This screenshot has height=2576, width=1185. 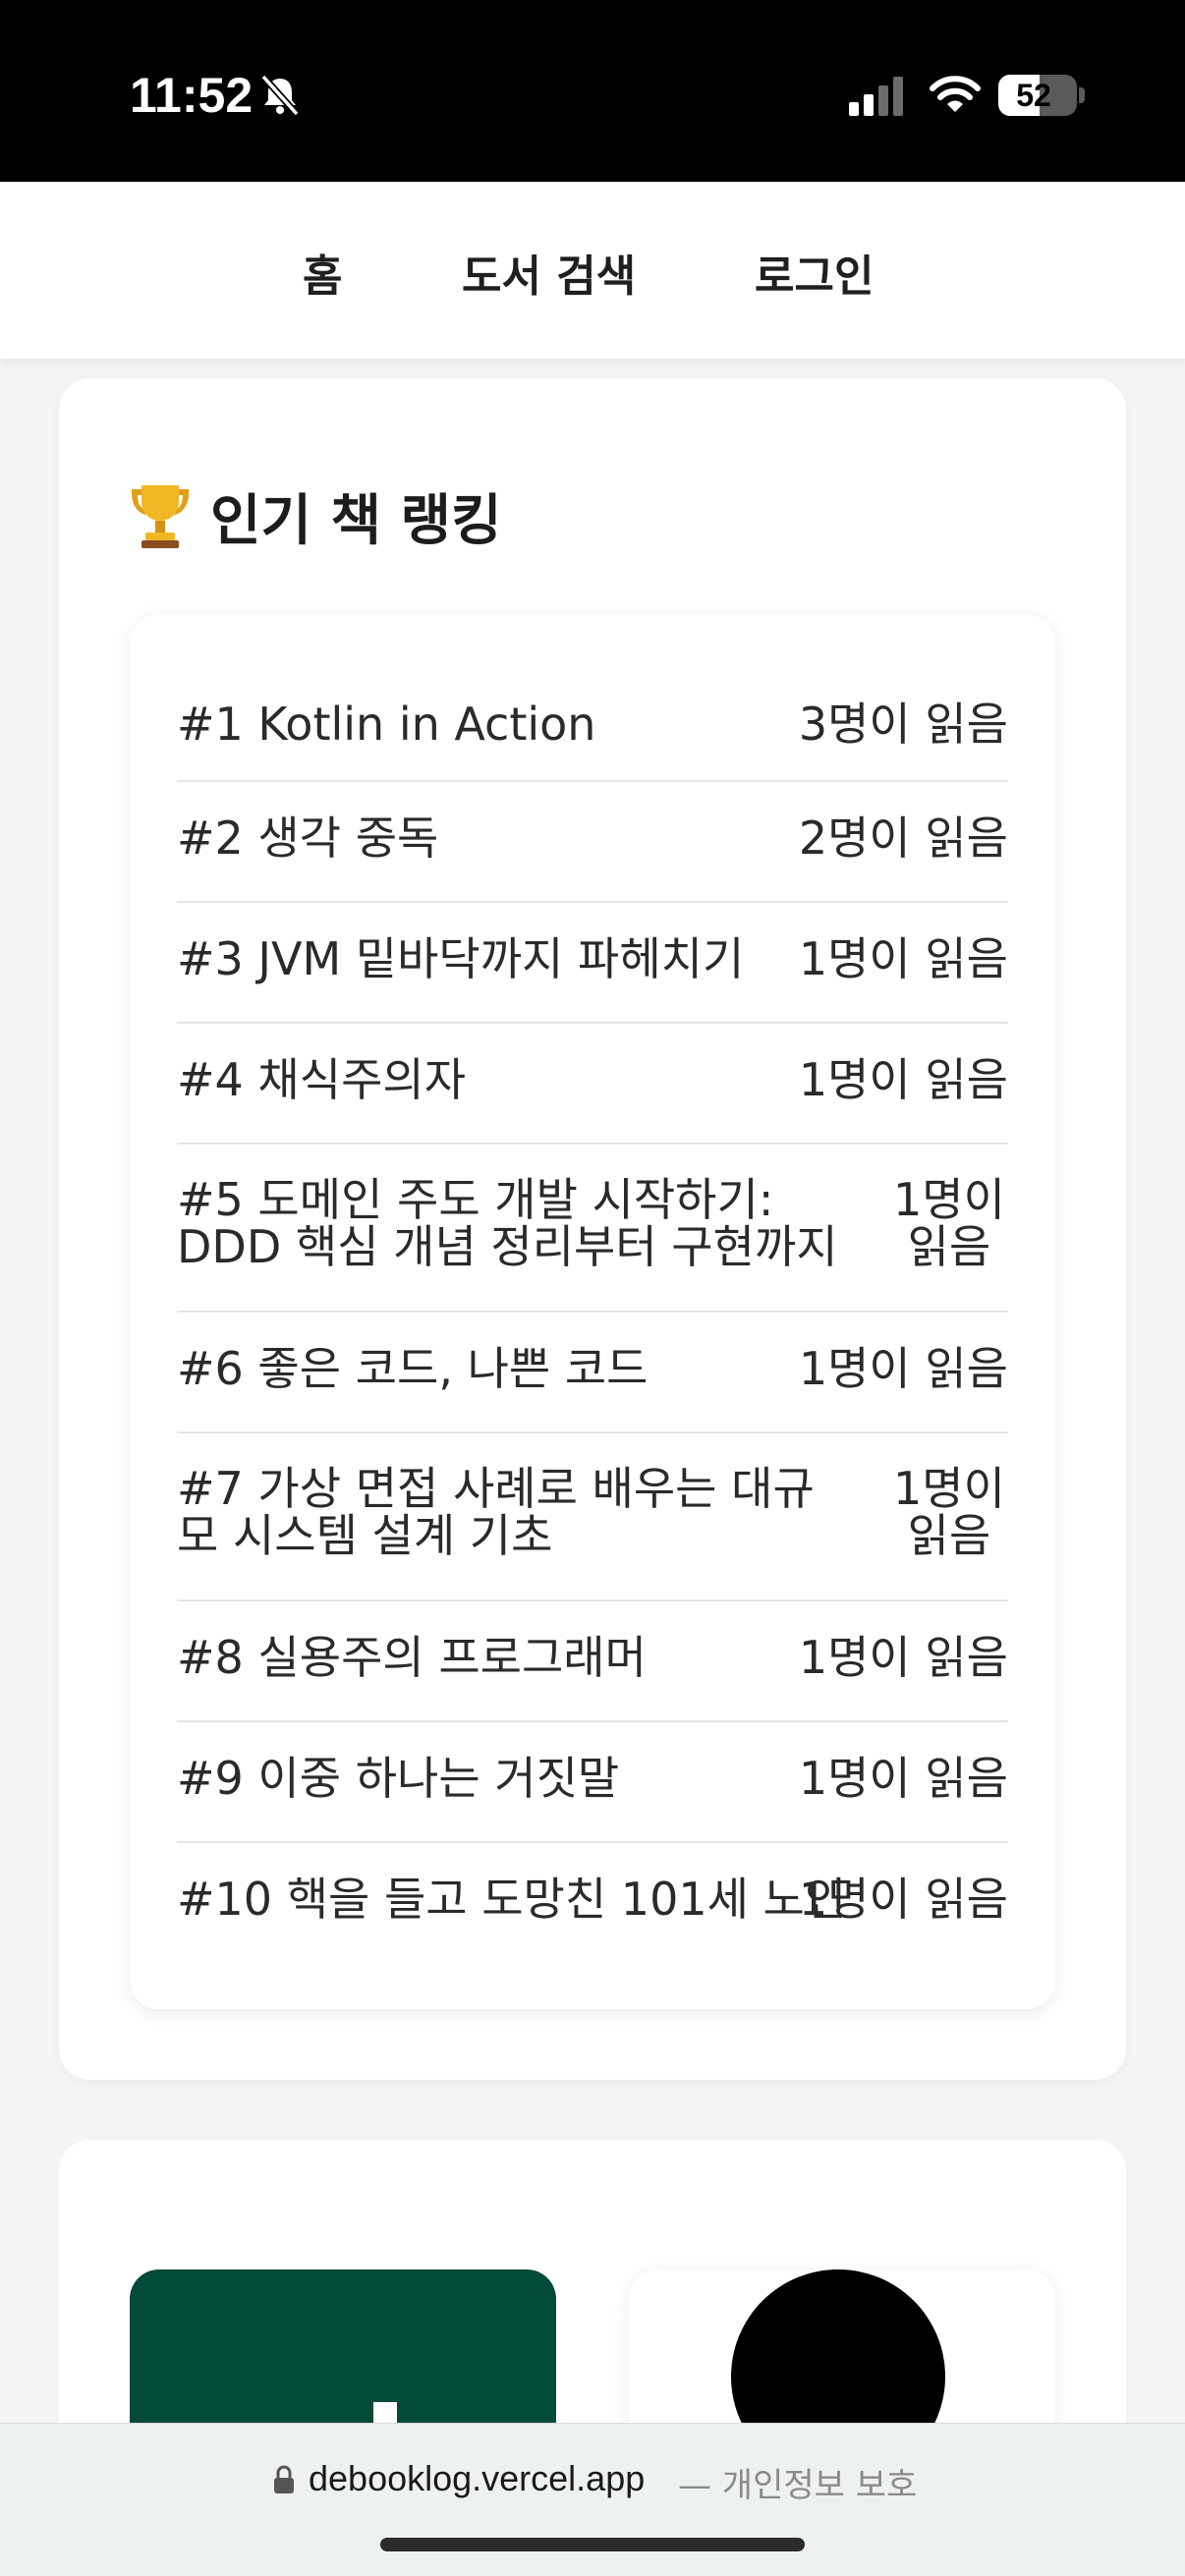 I want to click on nav-login-link: 로그인, so click(x=815, y=277).